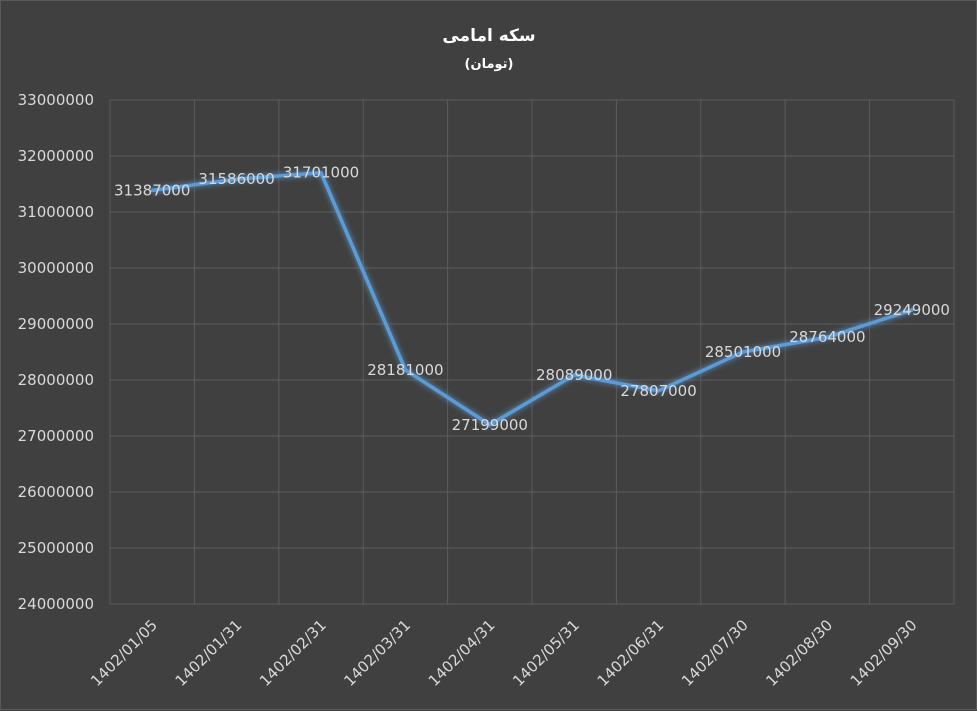 This screenshot has height=711, width=977. What do you see at coordinates (715, 653) in the screenshot?
I see `x-tick-label: 1402/07/30` at bounding box center [715, 653].